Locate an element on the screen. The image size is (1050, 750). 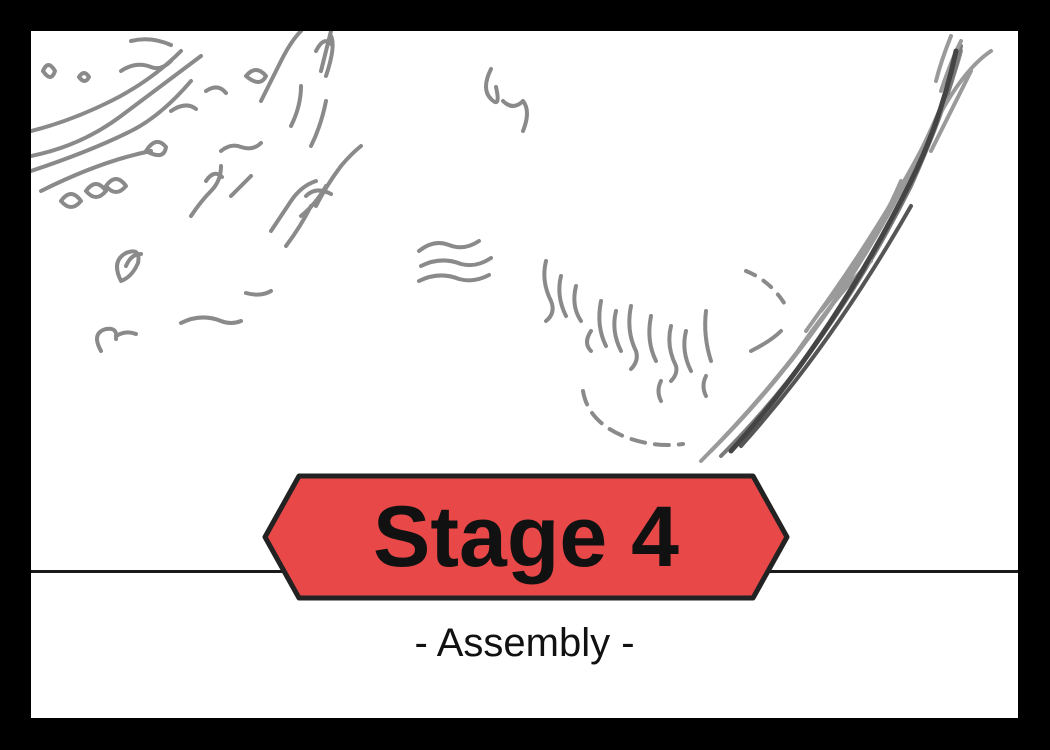
stage-subtitle: - Assembly - is located at coordinates (524, 643).